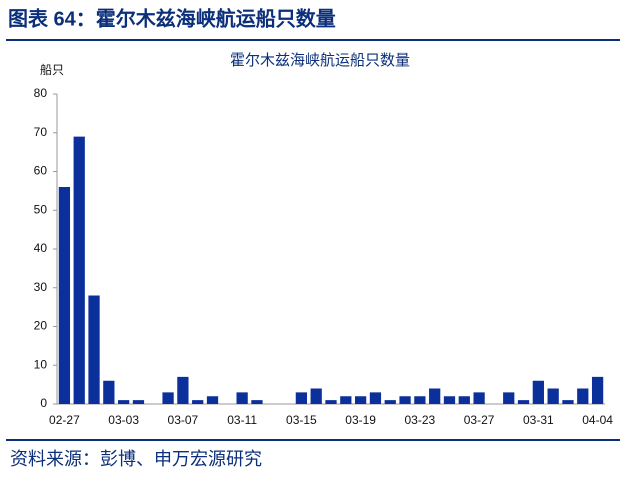 The image size is (625, 485). What do you see at coordinates (420, 420) in the screenshot?
I see `x-tick-label: 03-23` at bounding box center [420, 420].